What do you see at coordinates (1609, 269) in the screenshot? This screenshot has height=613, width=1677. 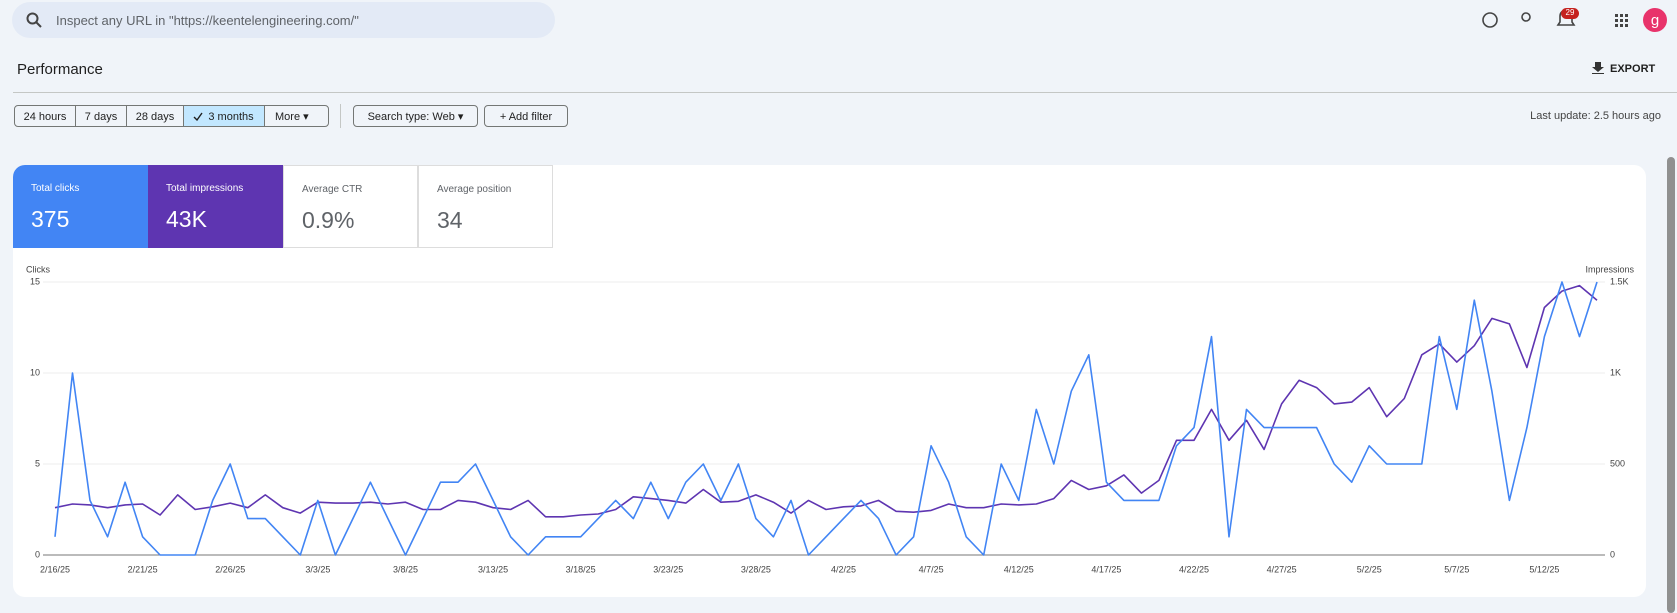 I see `y2-axis-title: Impressions` at bounding box center [1609, 269].